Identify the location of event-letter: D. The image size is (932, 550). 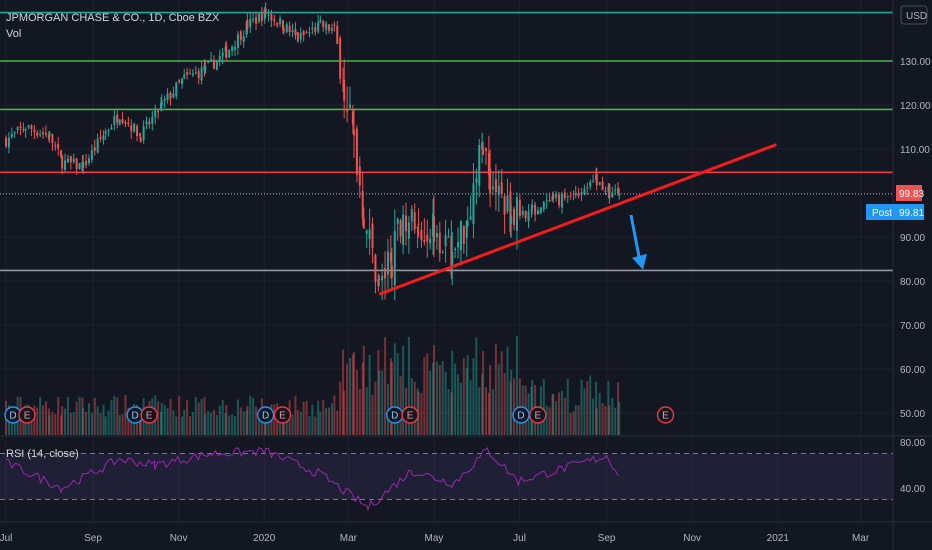
(12, 416).